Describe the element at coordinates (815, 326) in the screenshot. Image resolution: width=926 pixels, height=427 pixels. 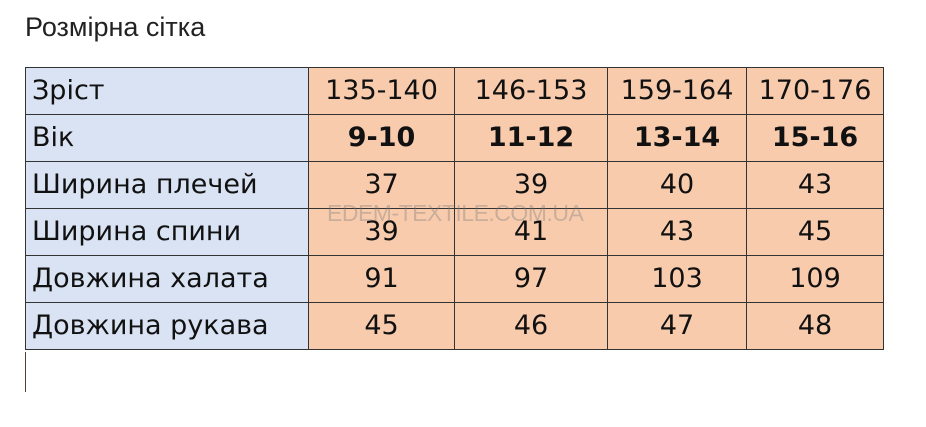
I see `table-cell: 48` at that location.